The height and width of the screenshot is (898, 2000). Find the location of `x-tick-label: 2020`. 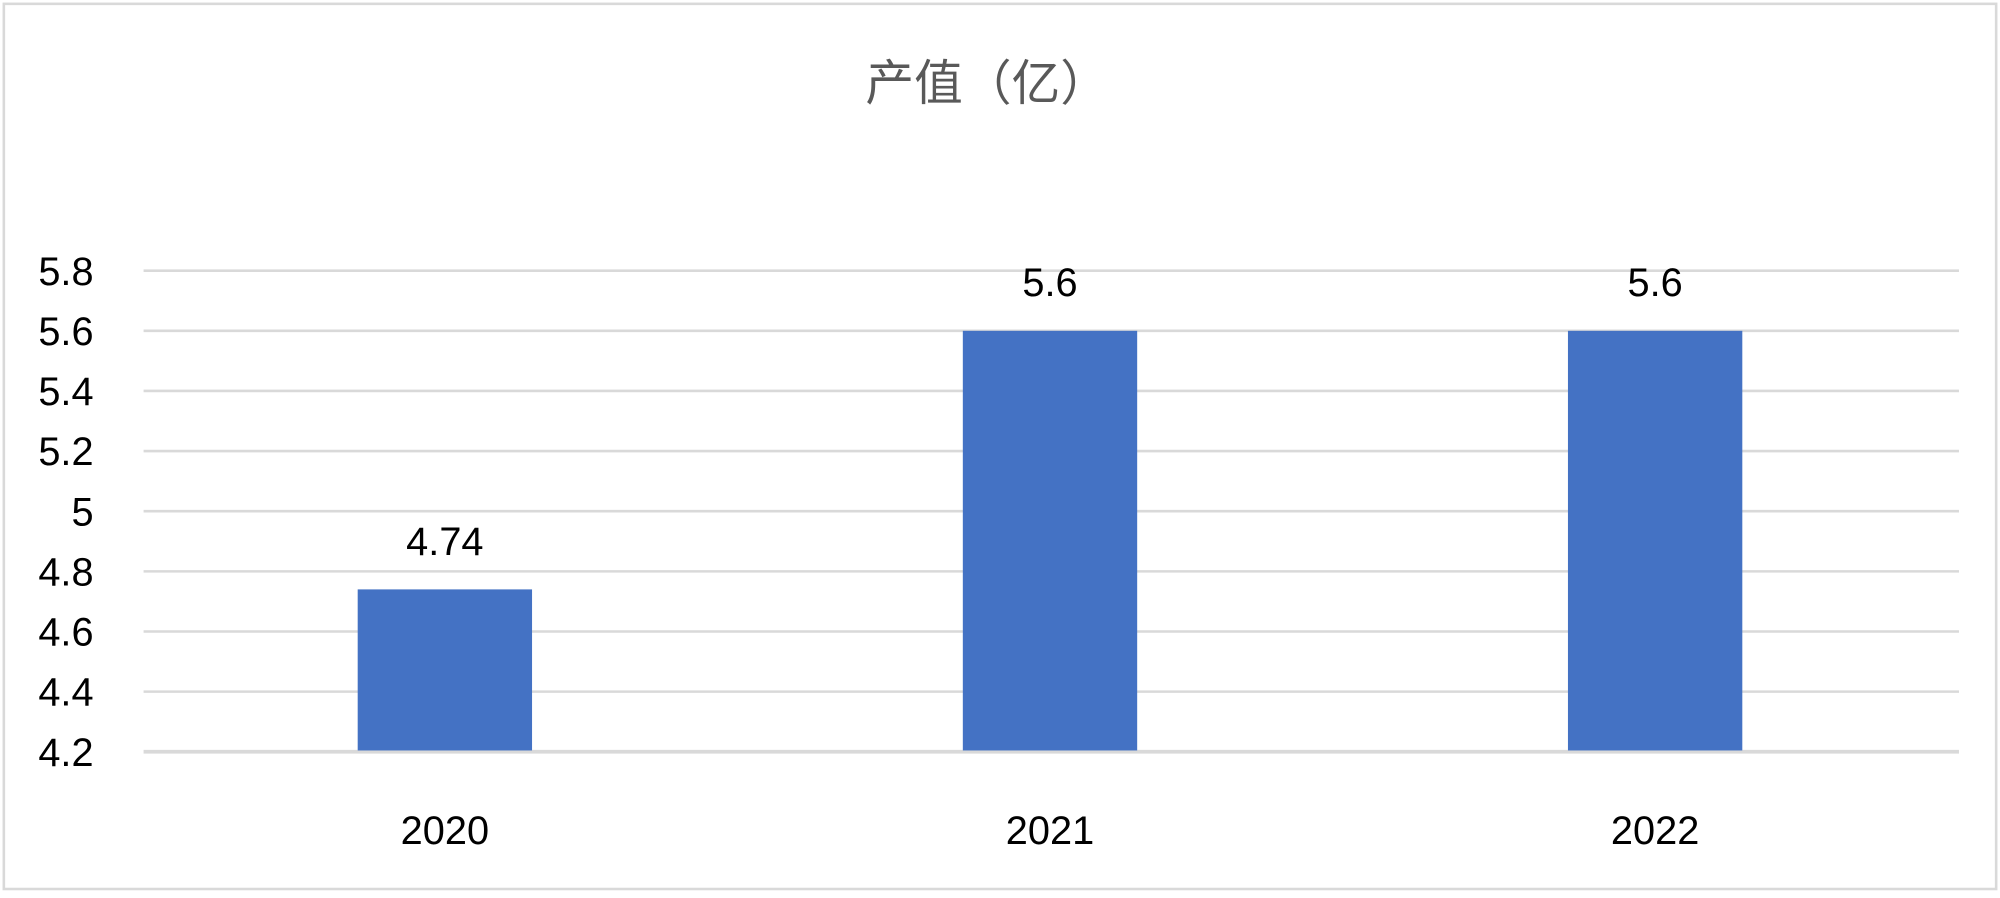

x-tick-label: 2020 is located at coordinates (445, 831).